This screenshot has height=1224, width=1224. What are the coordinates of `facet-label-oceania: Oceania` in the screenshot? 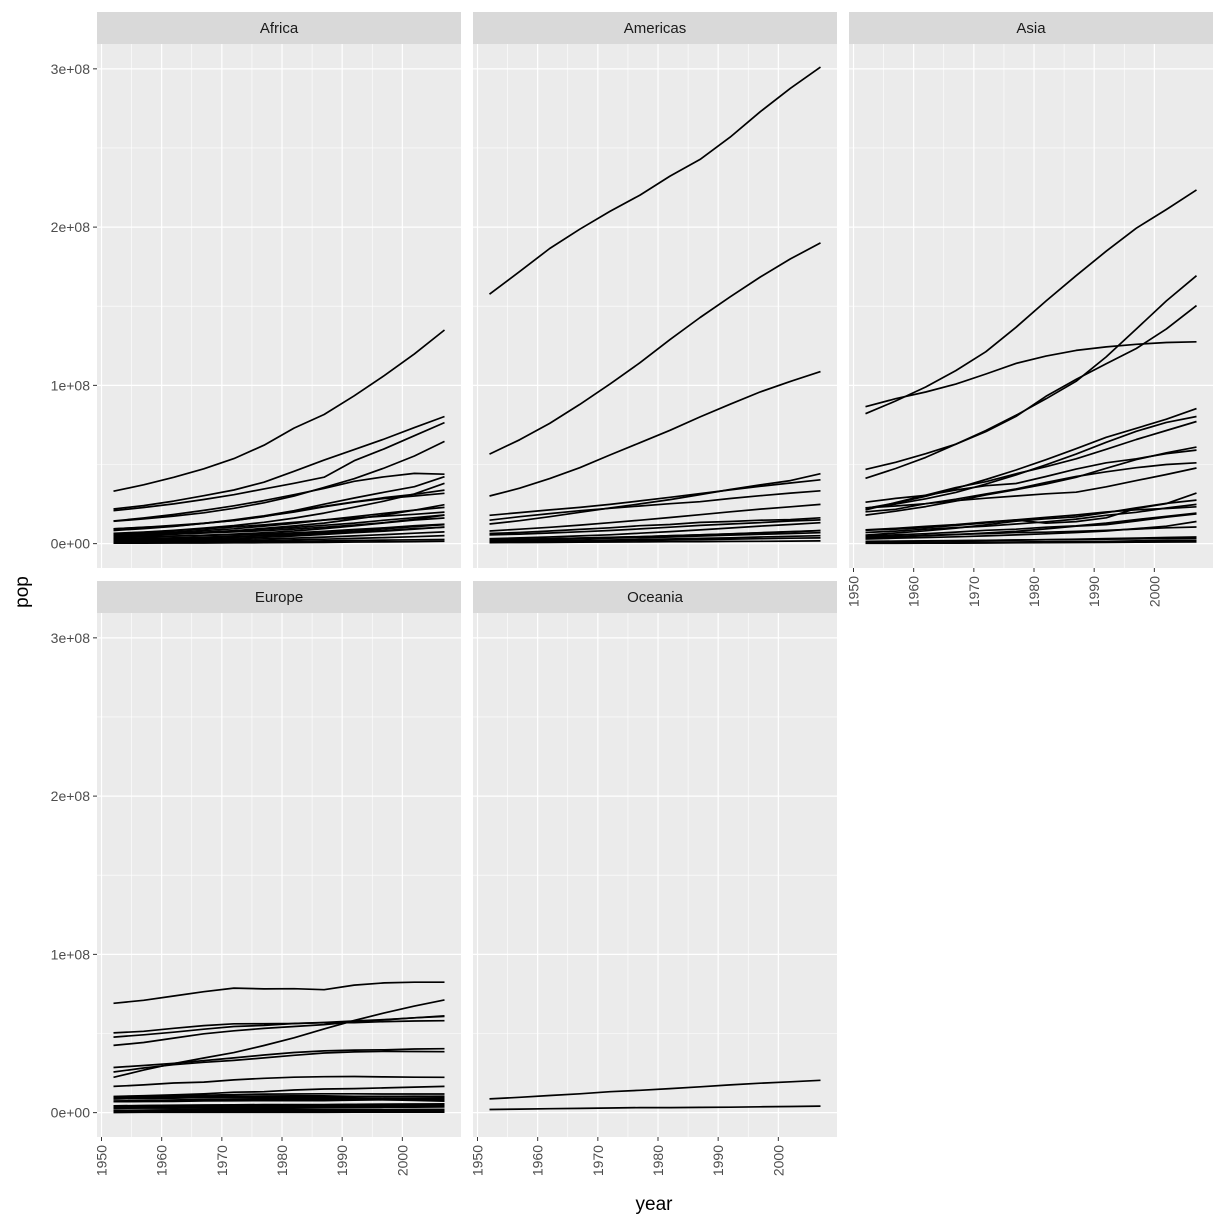 It's located at (655, 597).